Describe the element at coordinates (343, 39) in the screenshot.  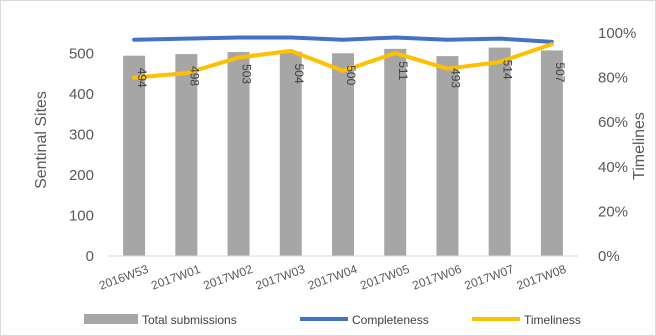
I see `line-completeness` at that location.